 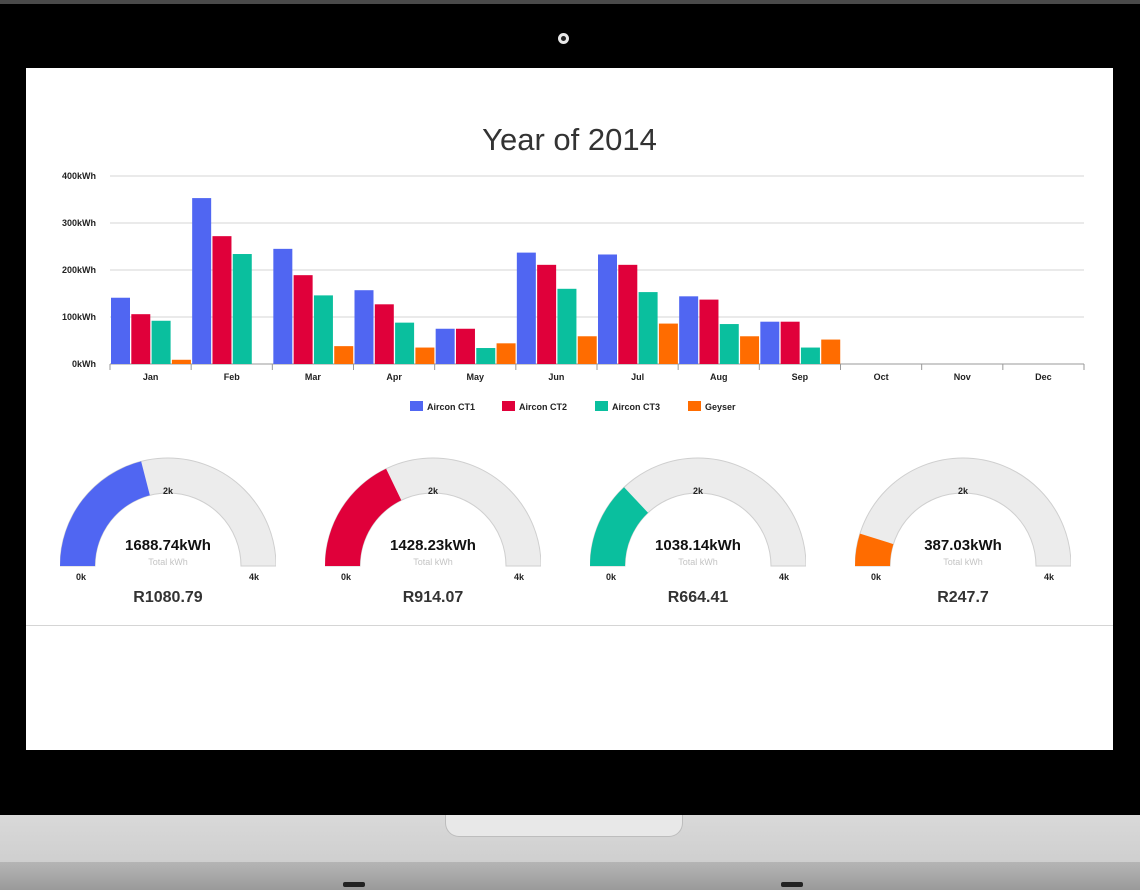 I want to click on gauge-cost: R914.07, so click(x=433, y=597).